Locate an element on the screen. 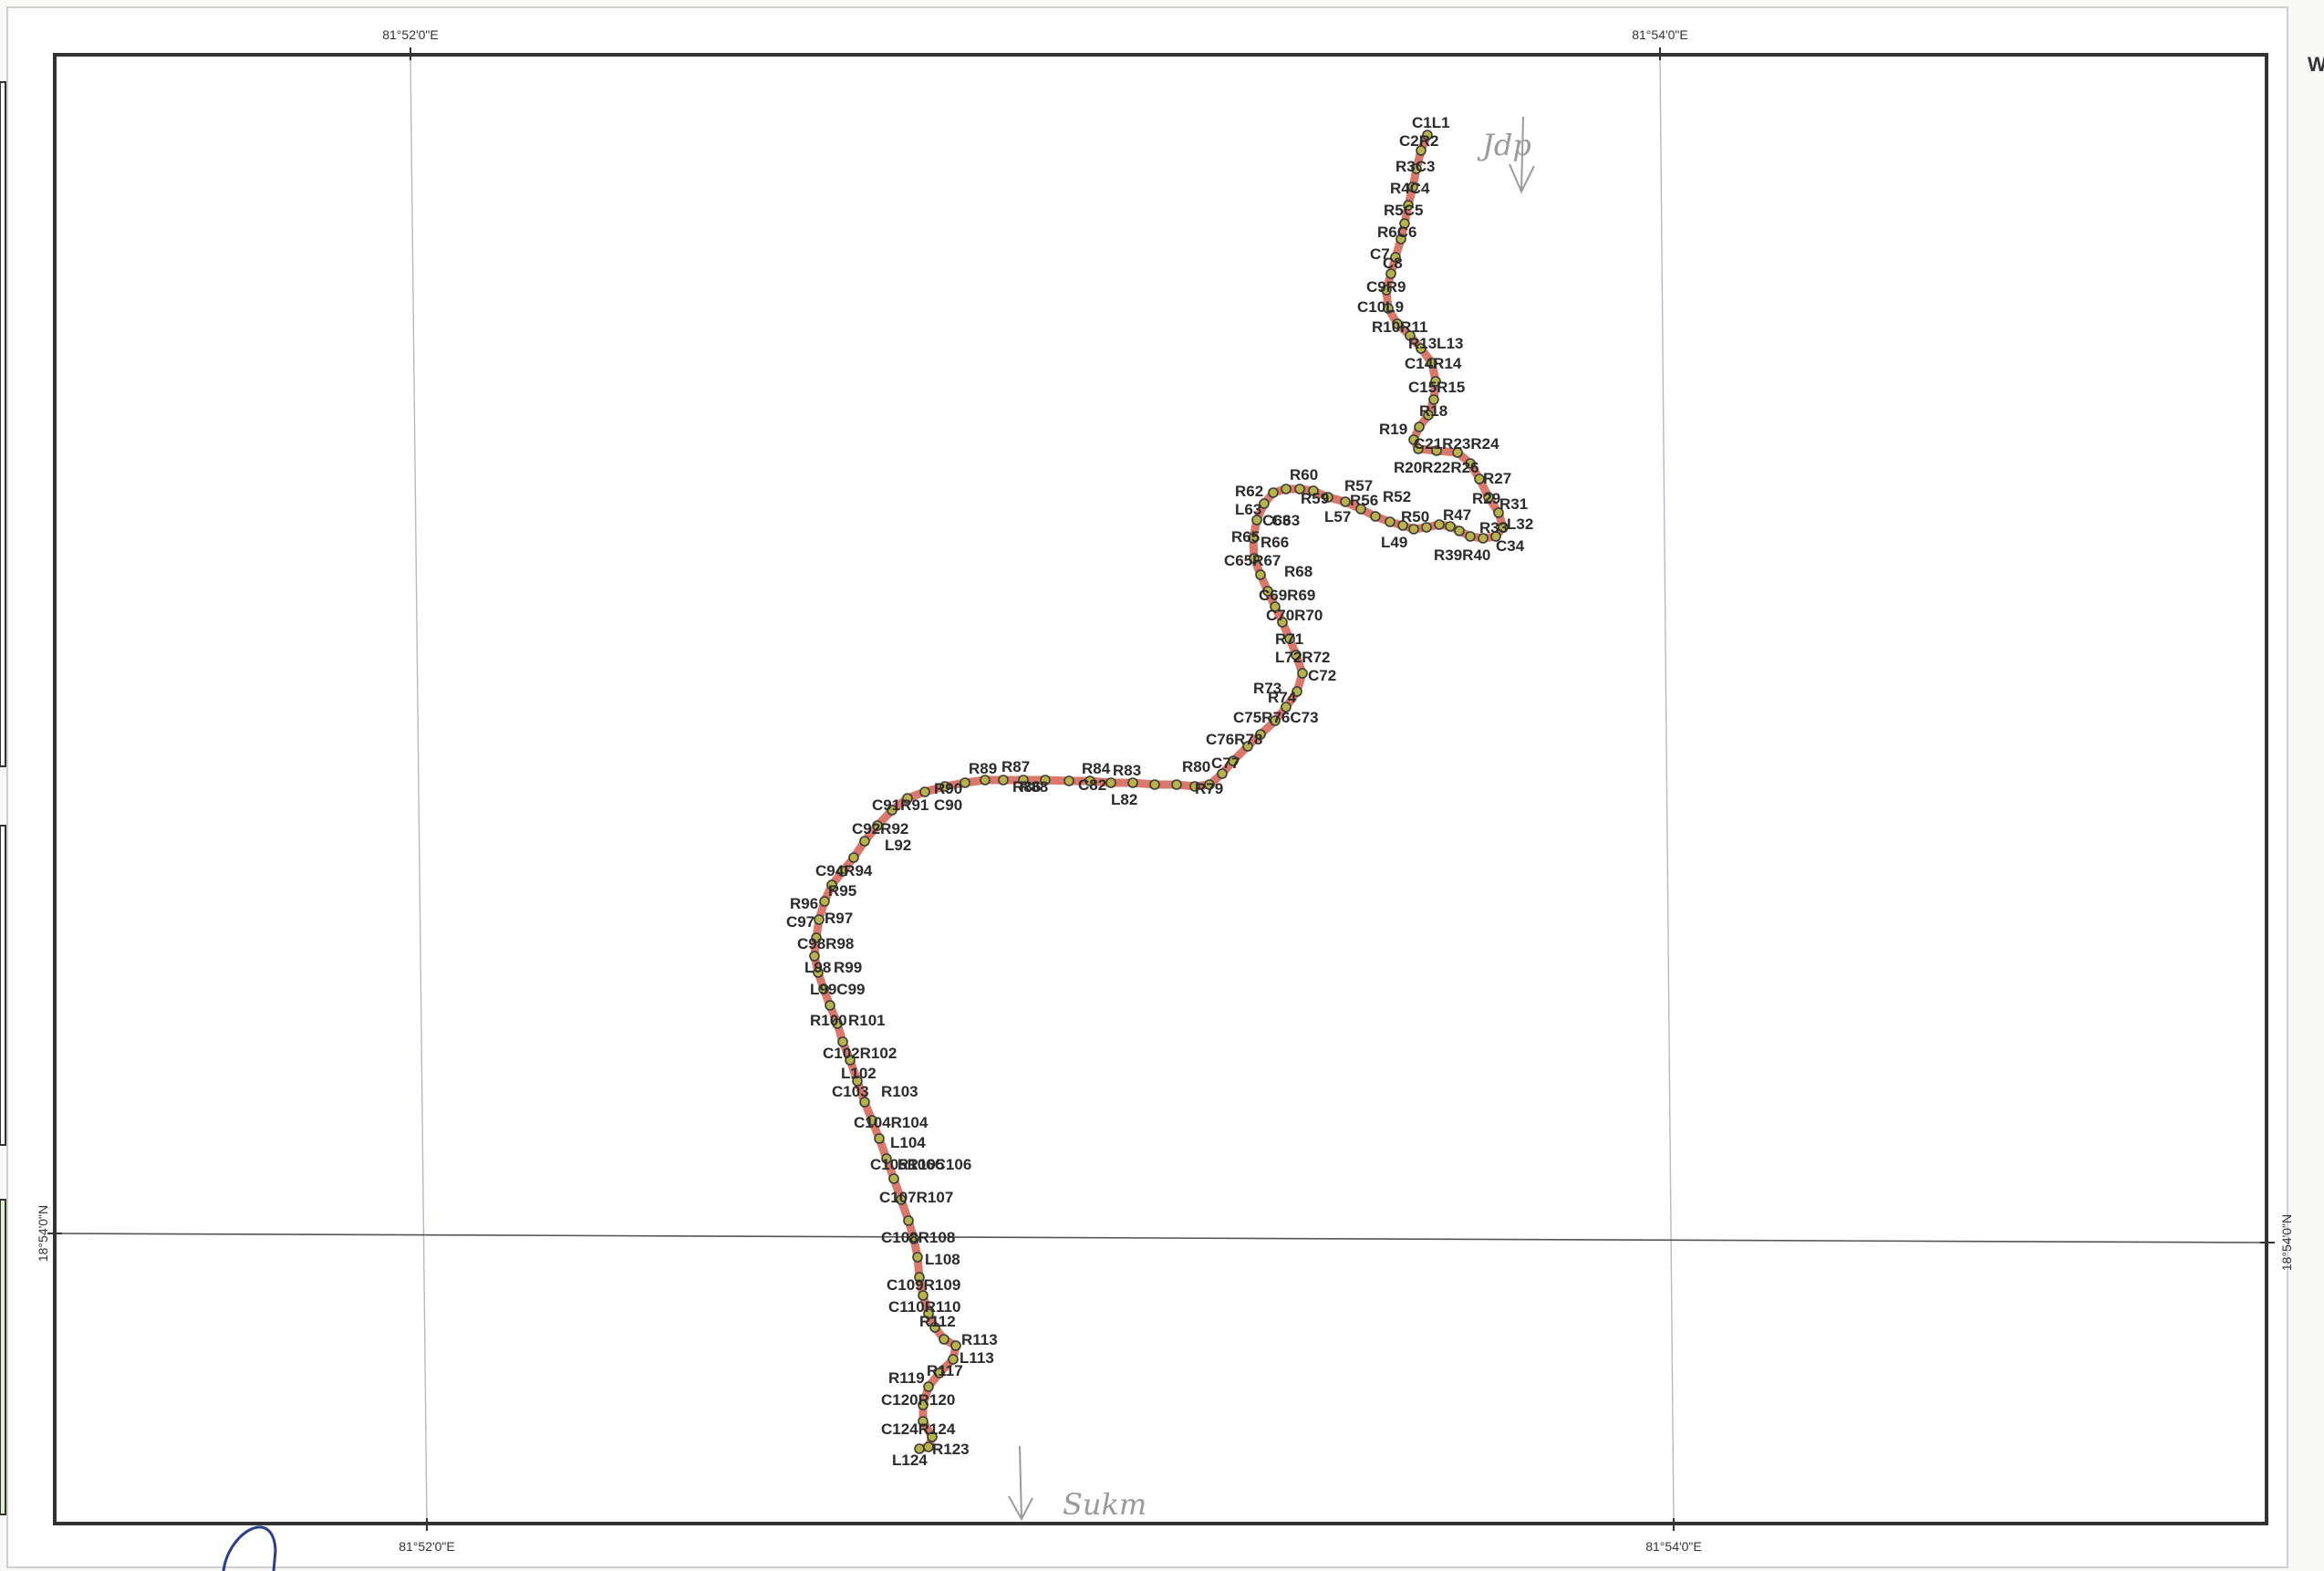 The width and height of the screenshot is (2324, 1571). point-label: R106C106 is located at coordinates (934, 1165).